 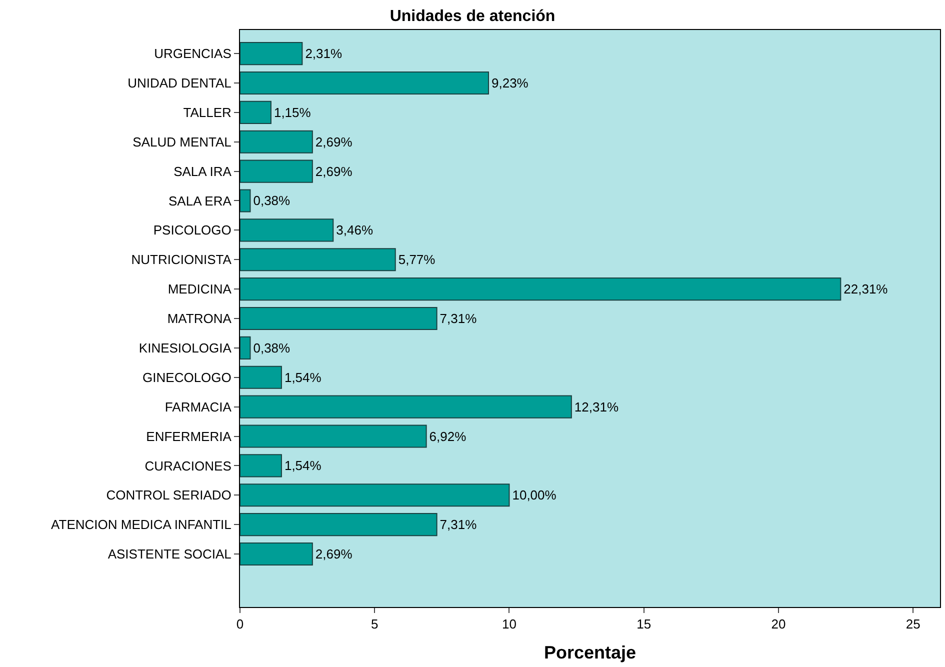 I want to click on data-label: 6,92%, so click(x=448, y=436).